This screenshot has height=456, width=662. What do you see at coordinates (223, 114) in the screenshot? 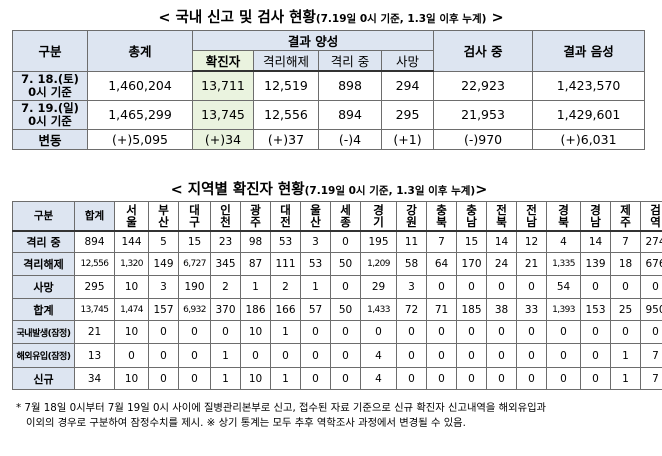
I see `cell-confirmed: 13,745` at bounding box center [223, 114].